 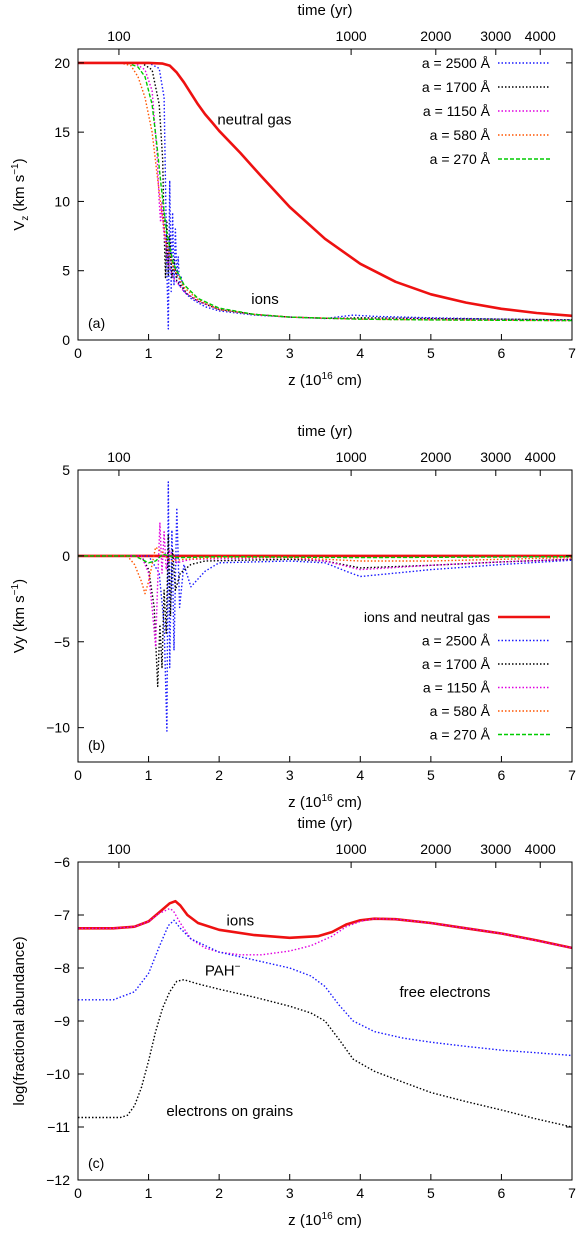 What do you see at coordinates (62, 132) in the screenshot?
I see `y-tick-label: 15` at bounding box center [62, 132].